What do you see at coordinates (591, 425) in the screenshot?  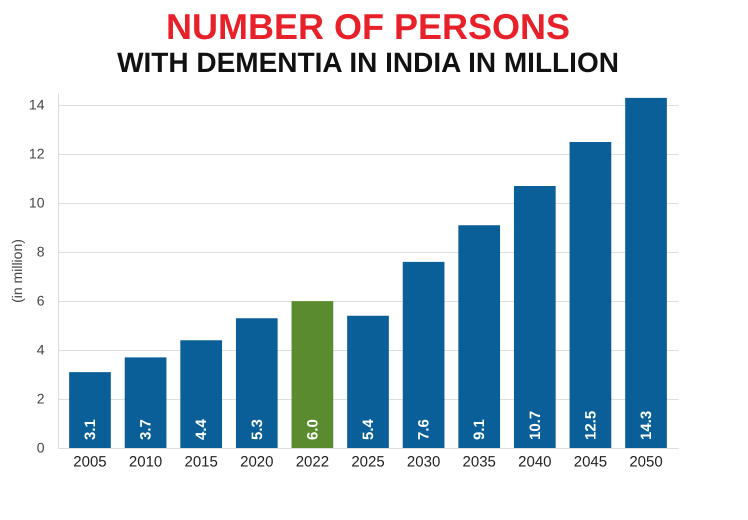 I see `data-label: 12.5` at bounding box center [591, 425].